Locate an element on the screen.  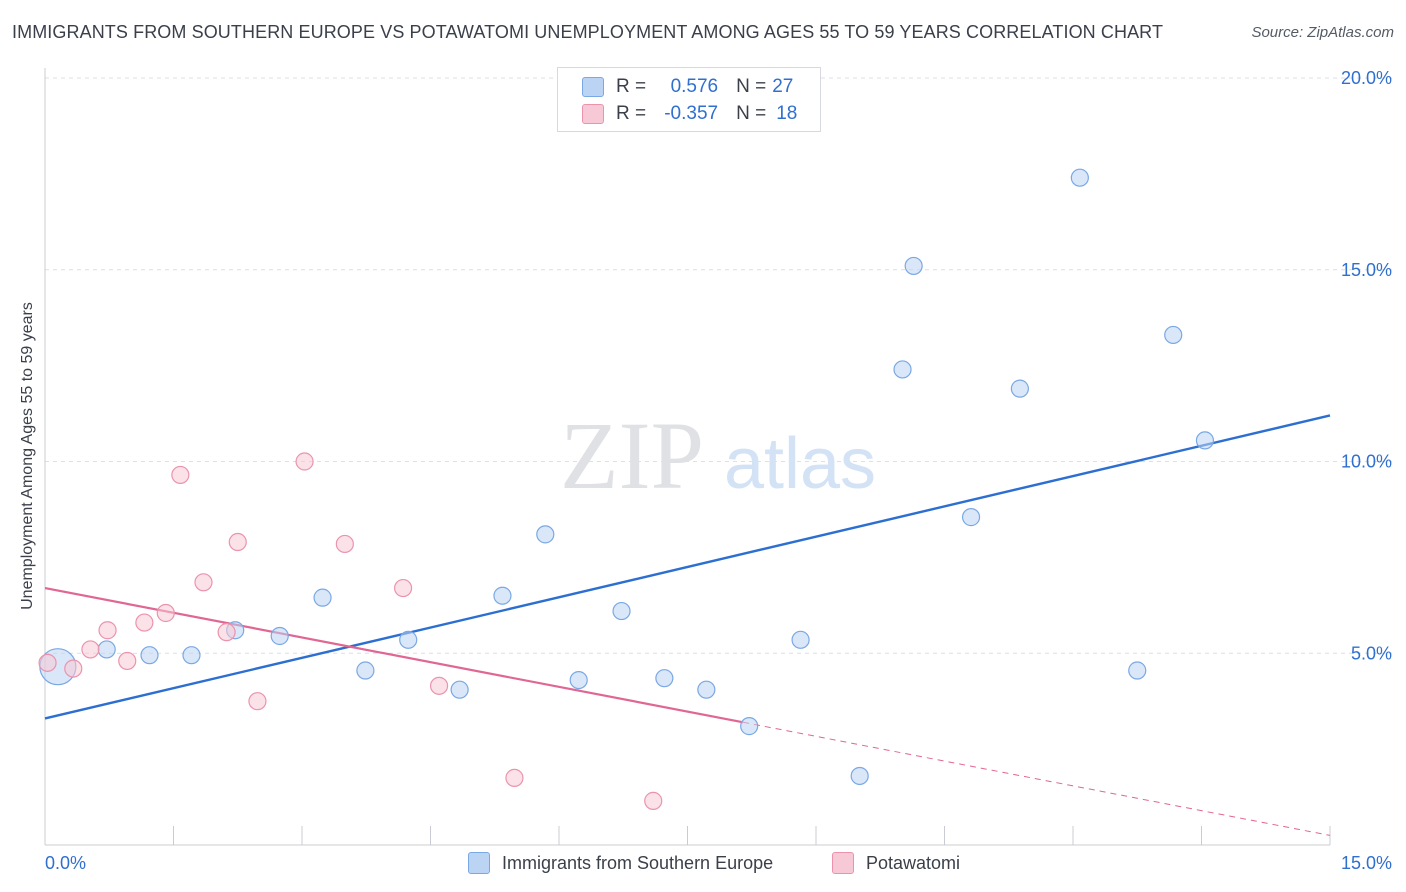
legend-row-pink: R = -0.357 N = 18 is located at coordinates (689, 114).